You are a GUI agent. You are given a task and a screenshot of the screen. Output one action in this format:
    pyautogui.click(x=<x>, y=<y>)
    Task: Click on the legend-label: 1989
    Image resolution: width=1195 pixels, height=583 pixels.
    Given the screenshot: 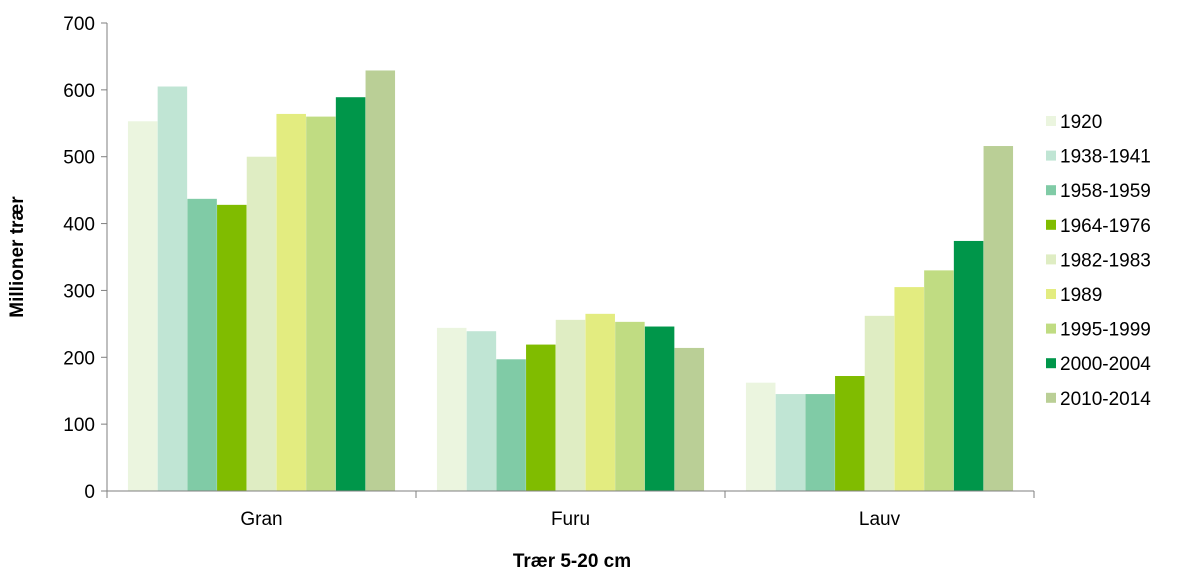 What is the action you would take?
    pyautogui.click(x=1081, y=295)
    